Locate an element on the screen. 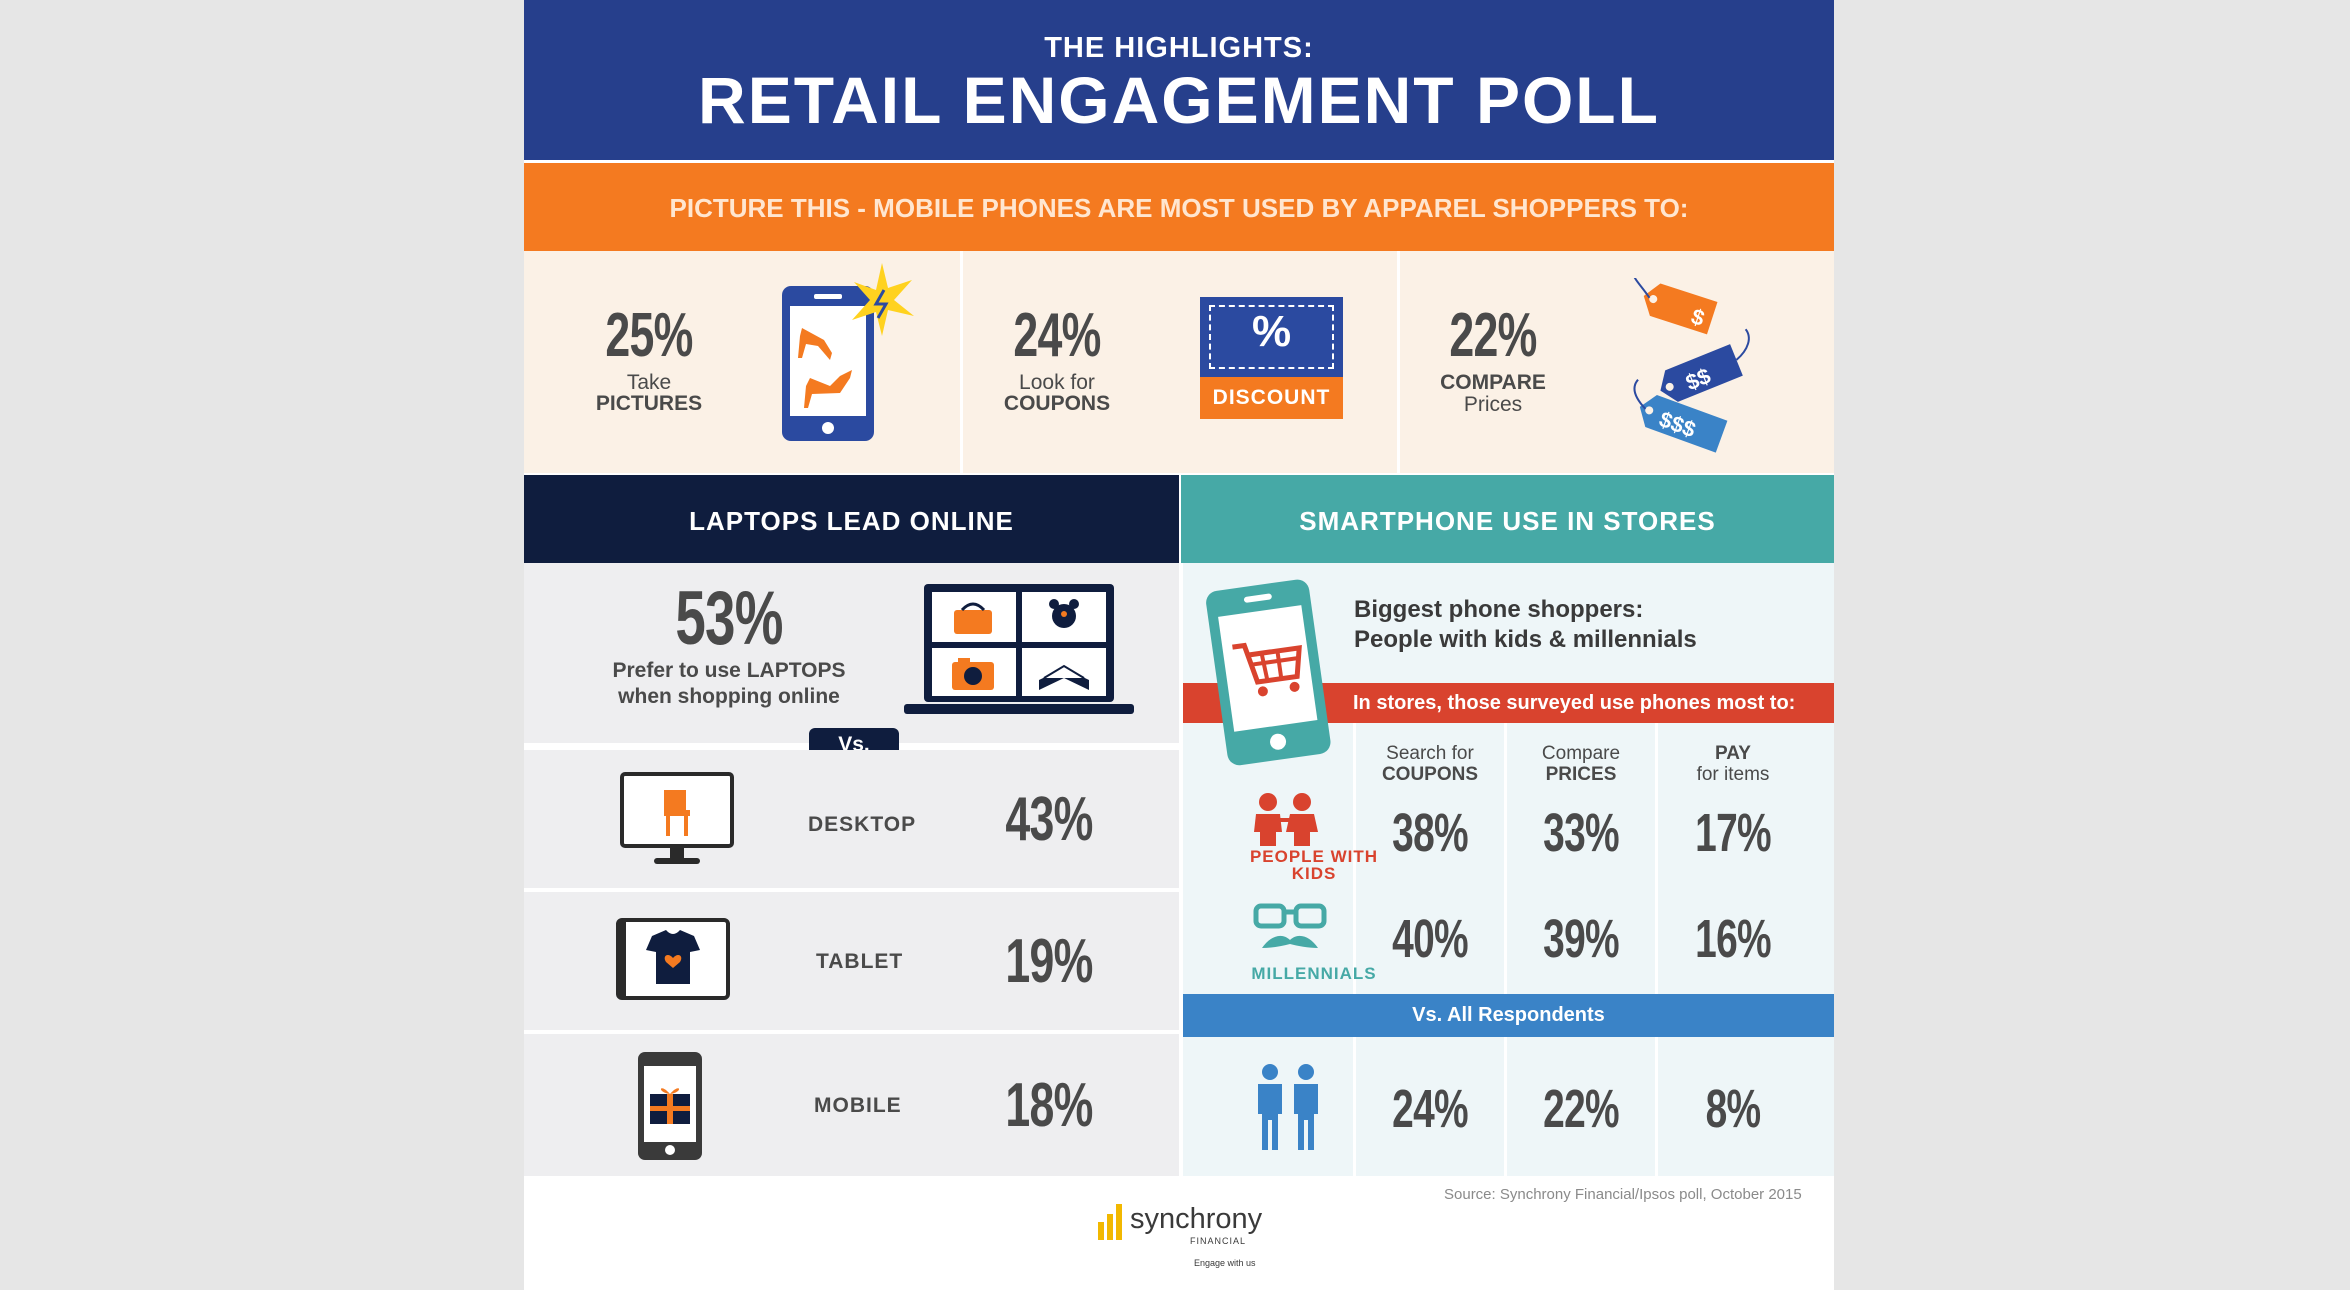  millennials-label: MILLENNIALS is located at coordinates (1314, 973).